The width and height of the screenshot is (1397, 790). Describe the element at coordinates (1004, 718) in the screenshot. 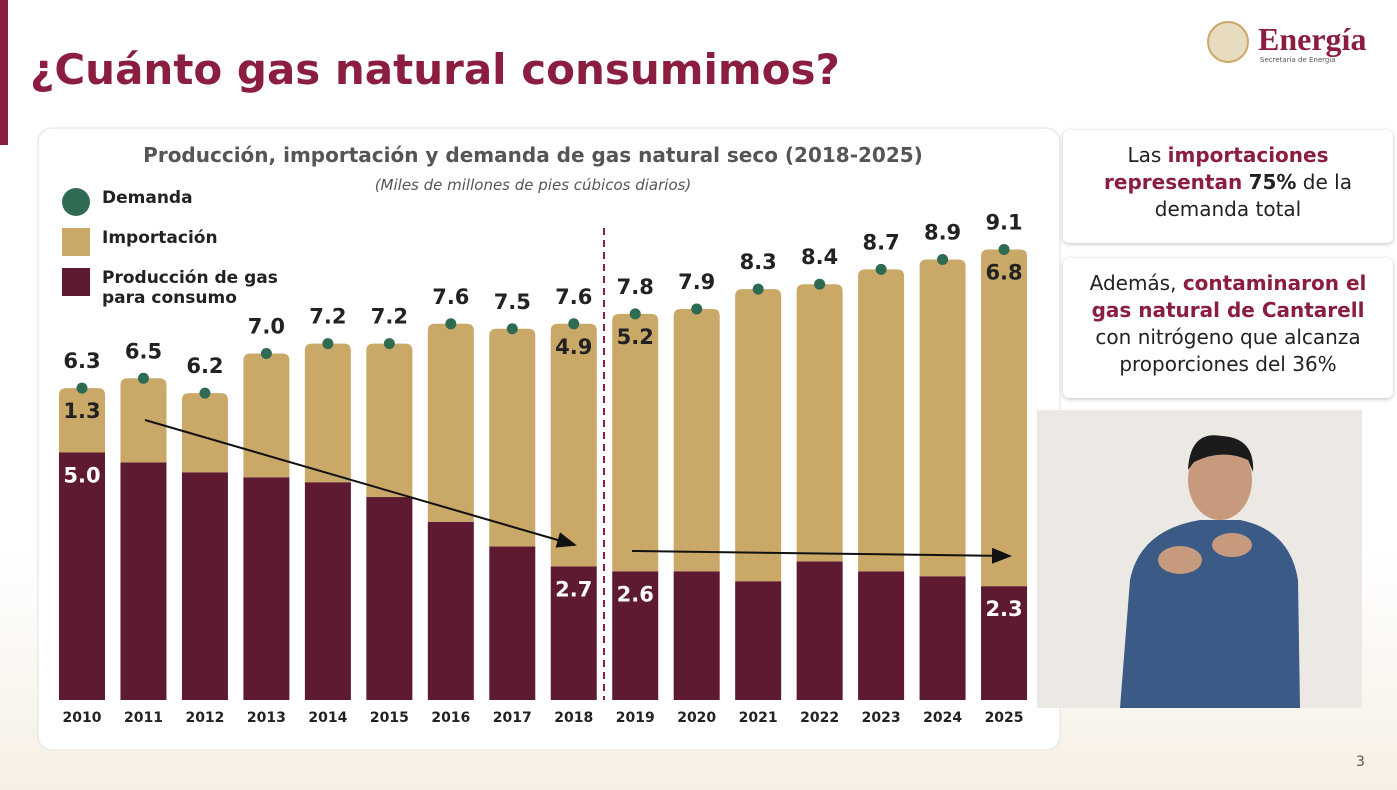

I see `x-tick-label: 2025` at that location.